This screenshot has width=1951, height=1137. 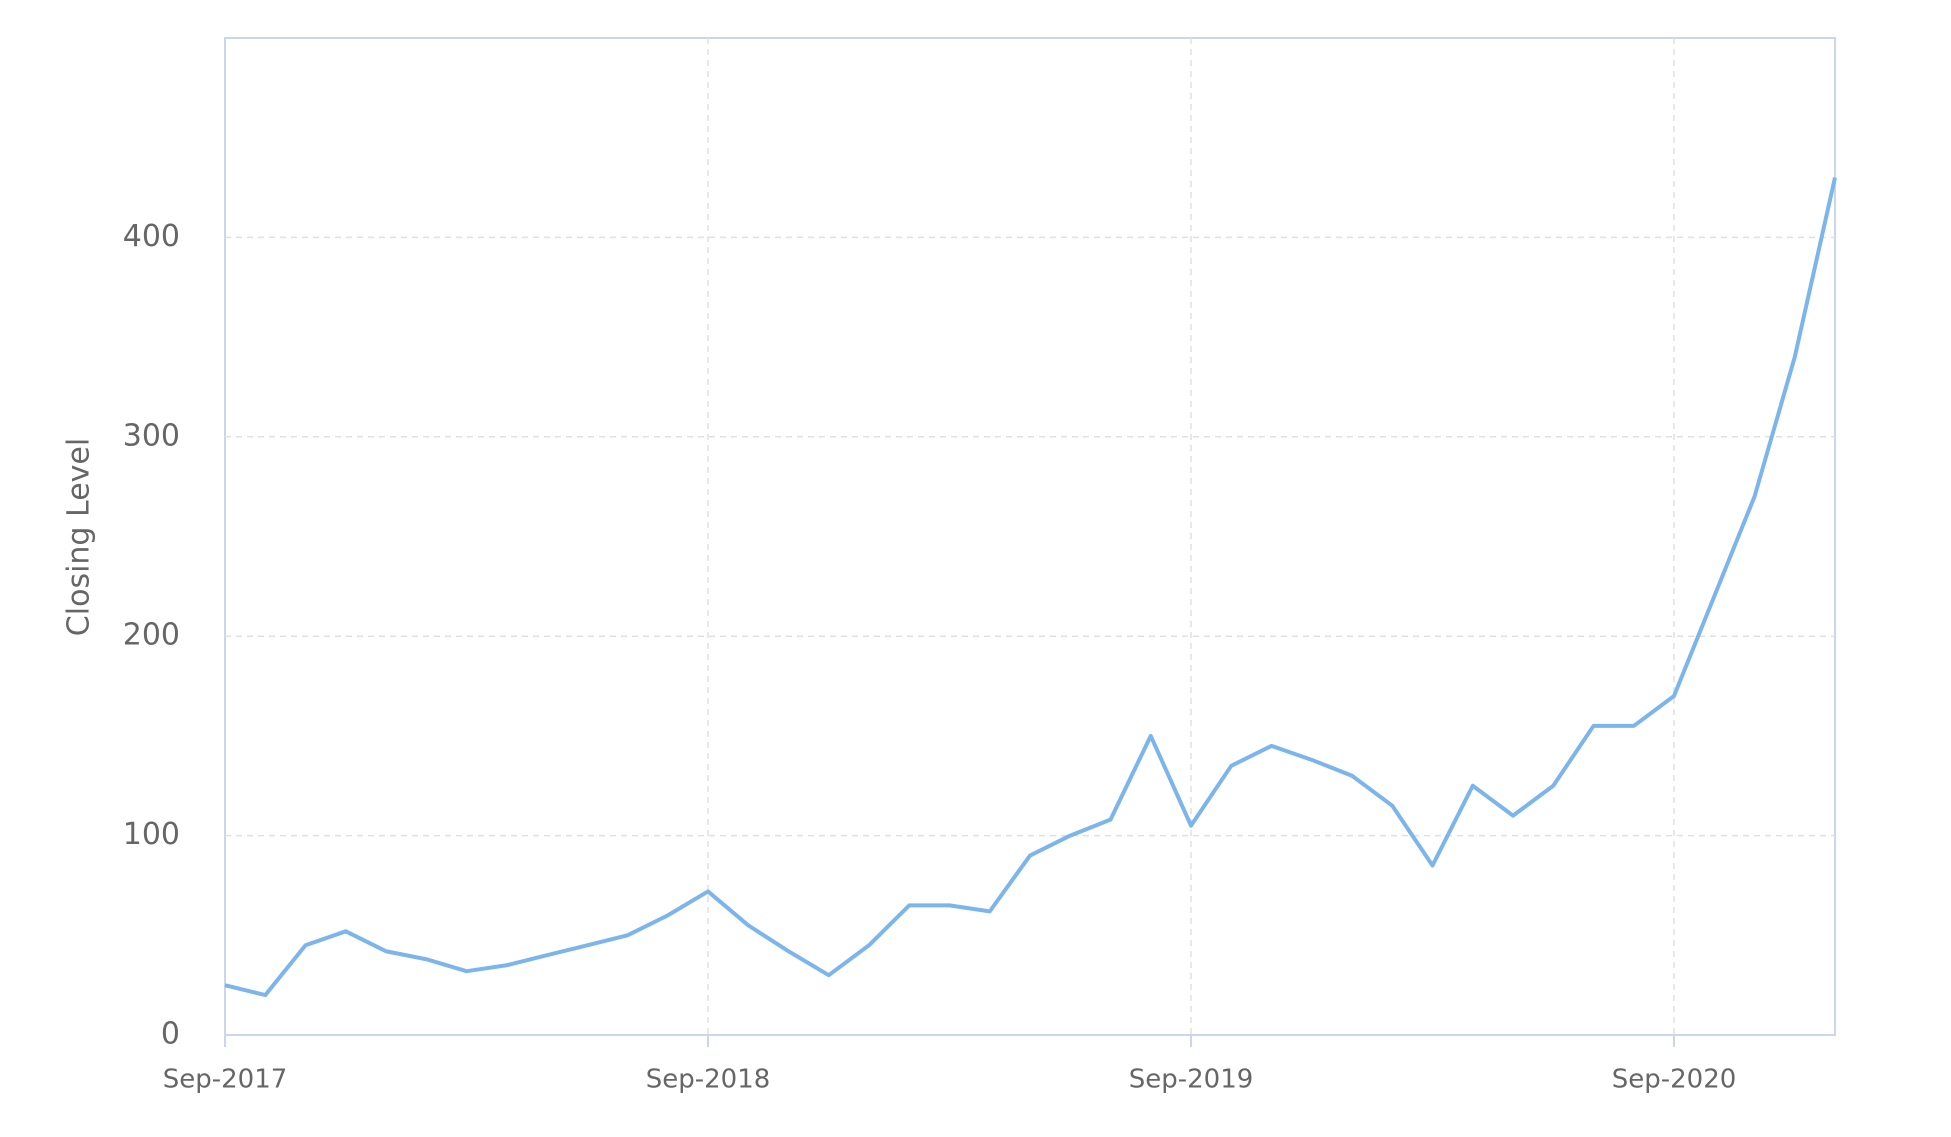 I want to click on y-tick-label: 200, so click(x=151, y=635).